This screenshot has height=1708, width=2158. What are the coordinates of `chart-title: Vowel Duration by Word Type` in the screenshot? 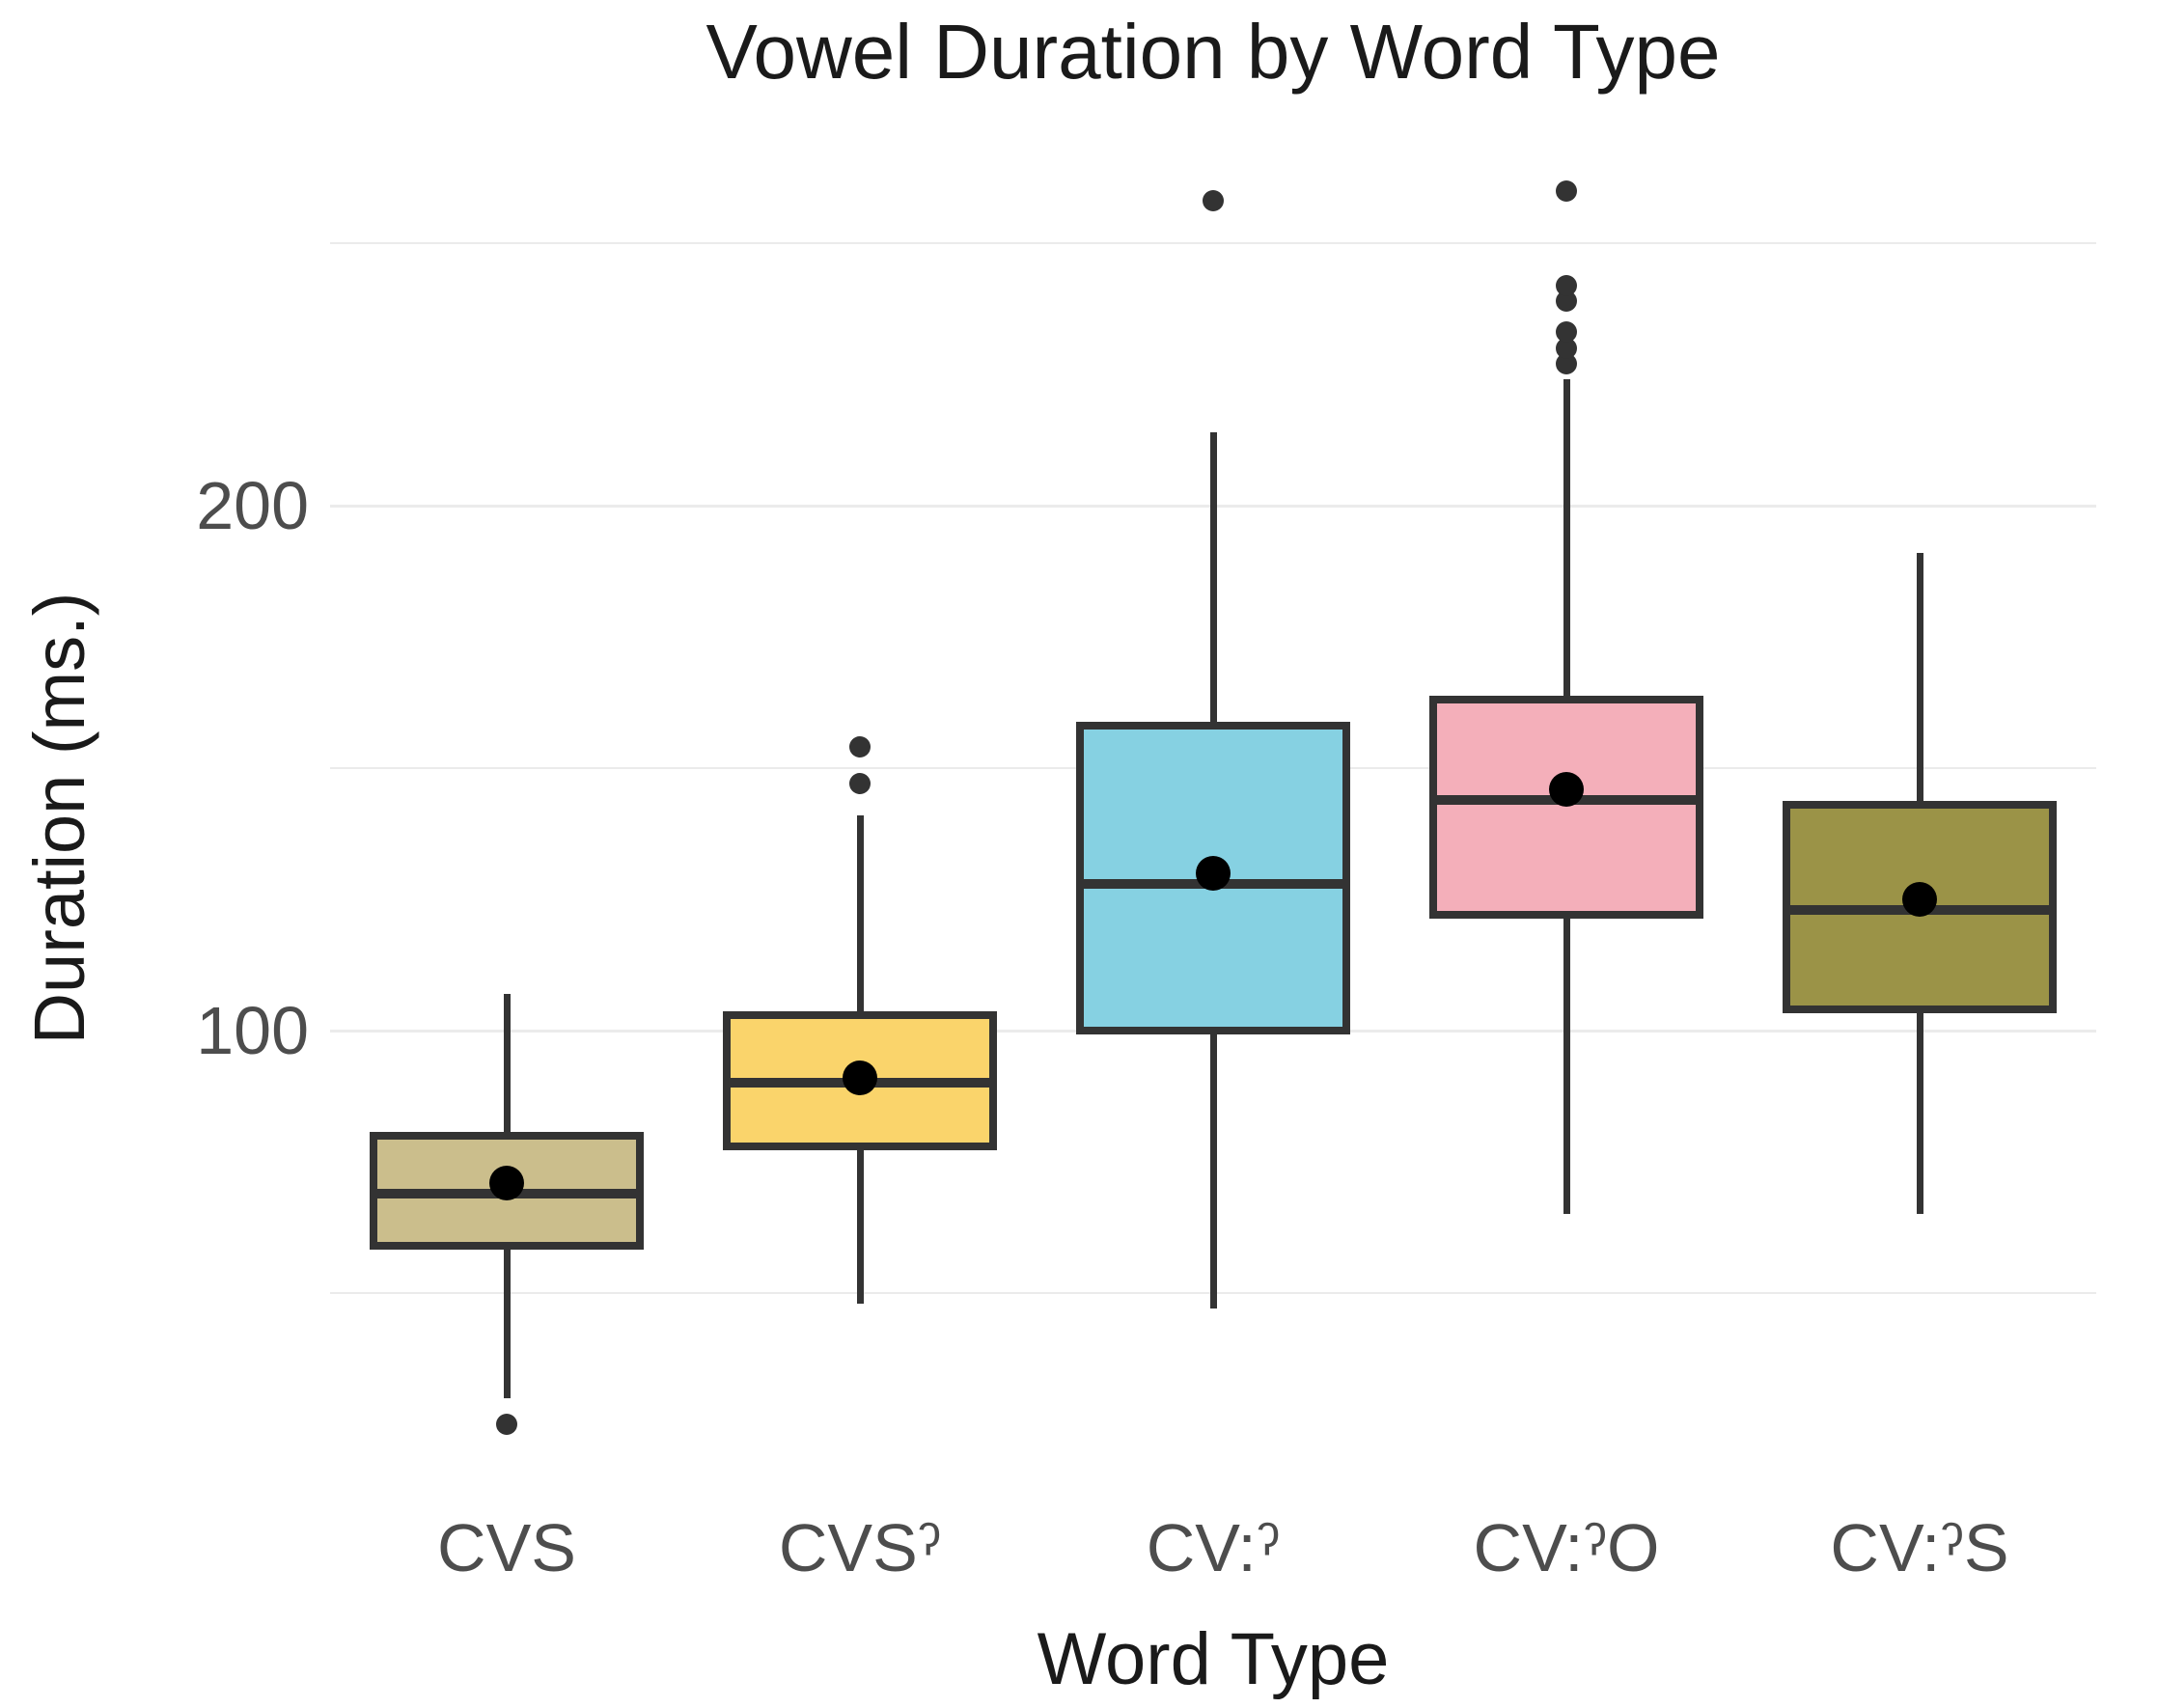 It's located at (1213, 52).